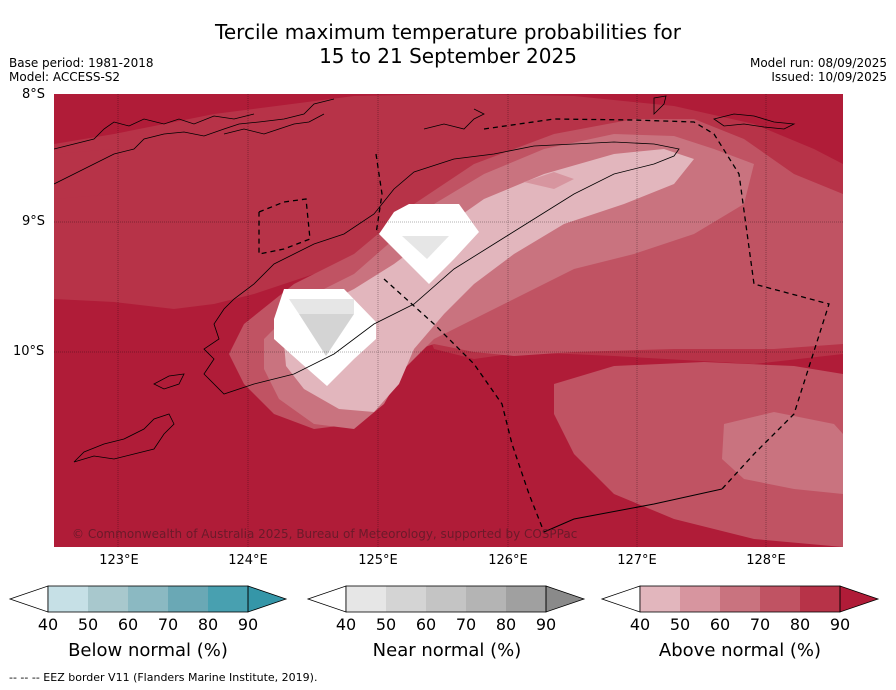 This screenshot has width=896, height=690. I want to click on near-normal-extend-high, so click(565, 599).